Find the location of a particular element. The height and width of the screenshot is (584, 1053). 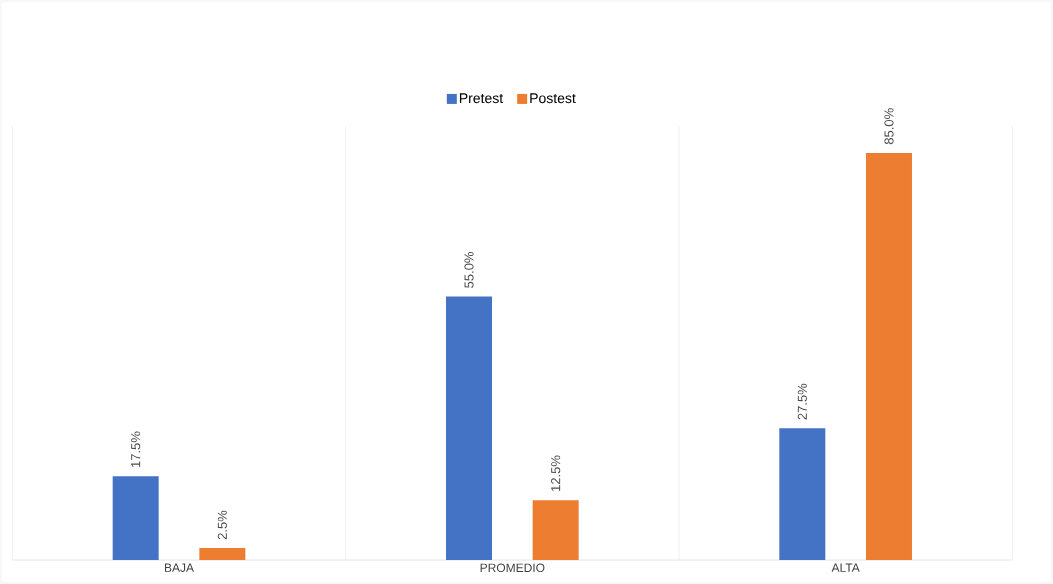

data-label: 85.0% is located at coordinates (889, 126).